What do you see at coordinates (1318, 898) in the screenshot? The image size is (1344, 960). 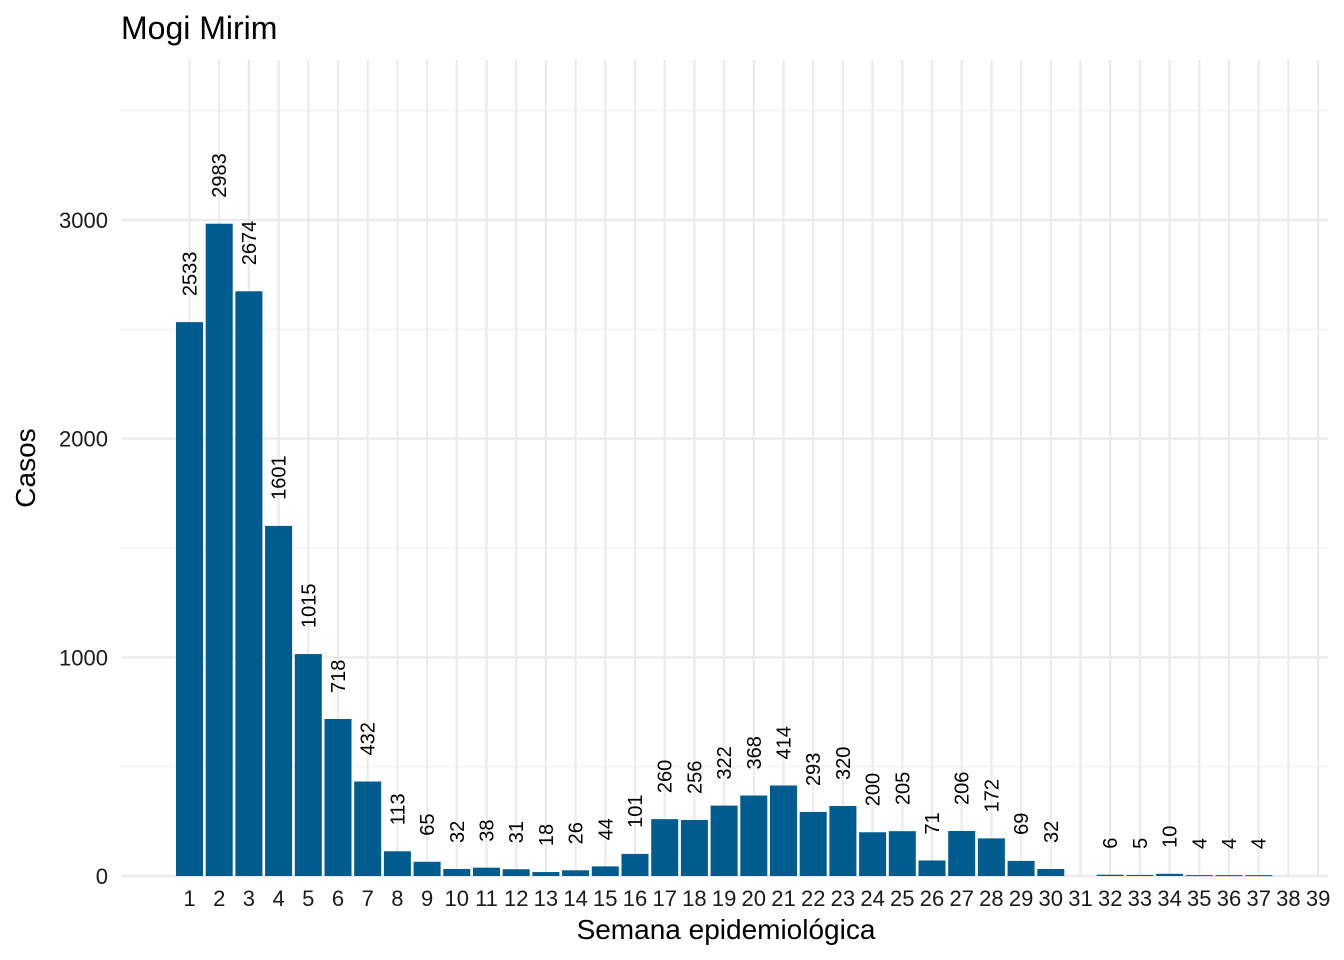 I see `x-tick-label: 39` at bounding box center [1318, 898].